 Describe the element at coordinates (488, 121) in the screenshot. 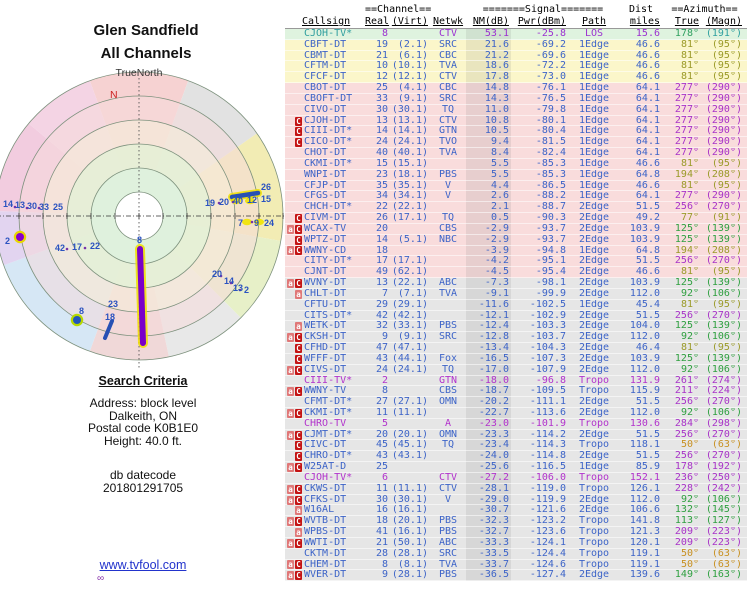

I see `noise-margin-cell: 10.8` at that location.